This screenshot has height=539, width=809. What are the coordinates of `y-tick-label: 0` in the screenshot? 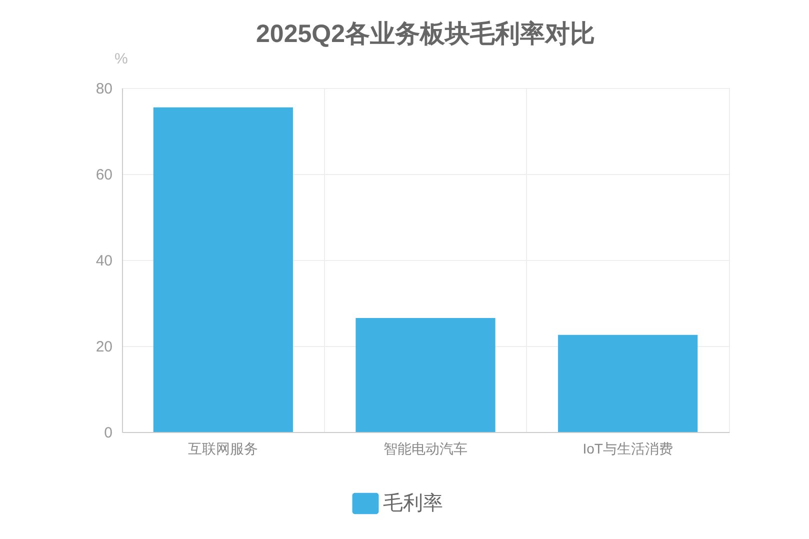 It's located at (108, 433).